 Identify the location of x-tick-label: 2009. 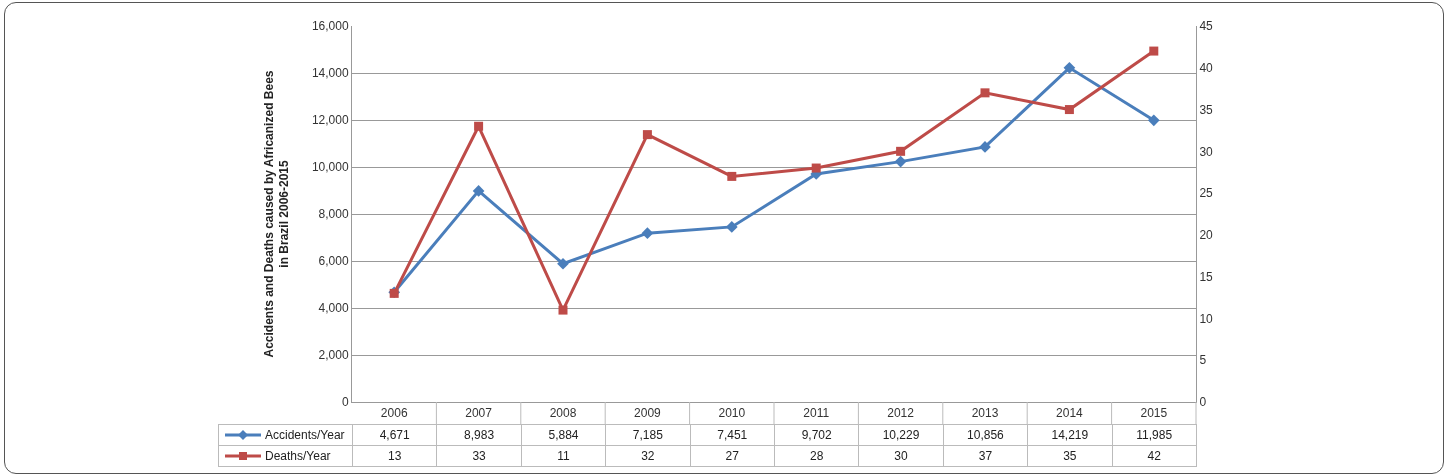
(648, 413).